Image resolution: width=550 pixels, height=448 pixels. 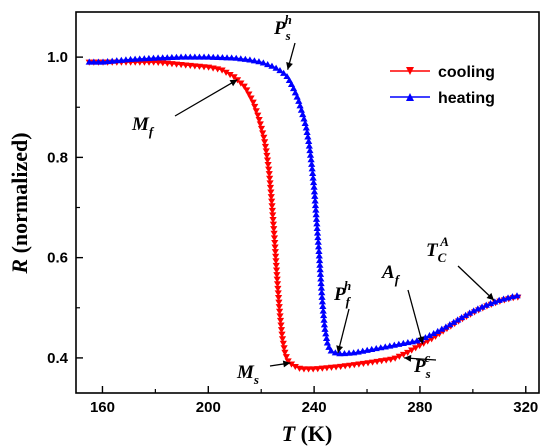 What do you see at coordinates (410, 97) in the screenshot?
I see `legend-marker-heating` at bounding box center [410, 97].